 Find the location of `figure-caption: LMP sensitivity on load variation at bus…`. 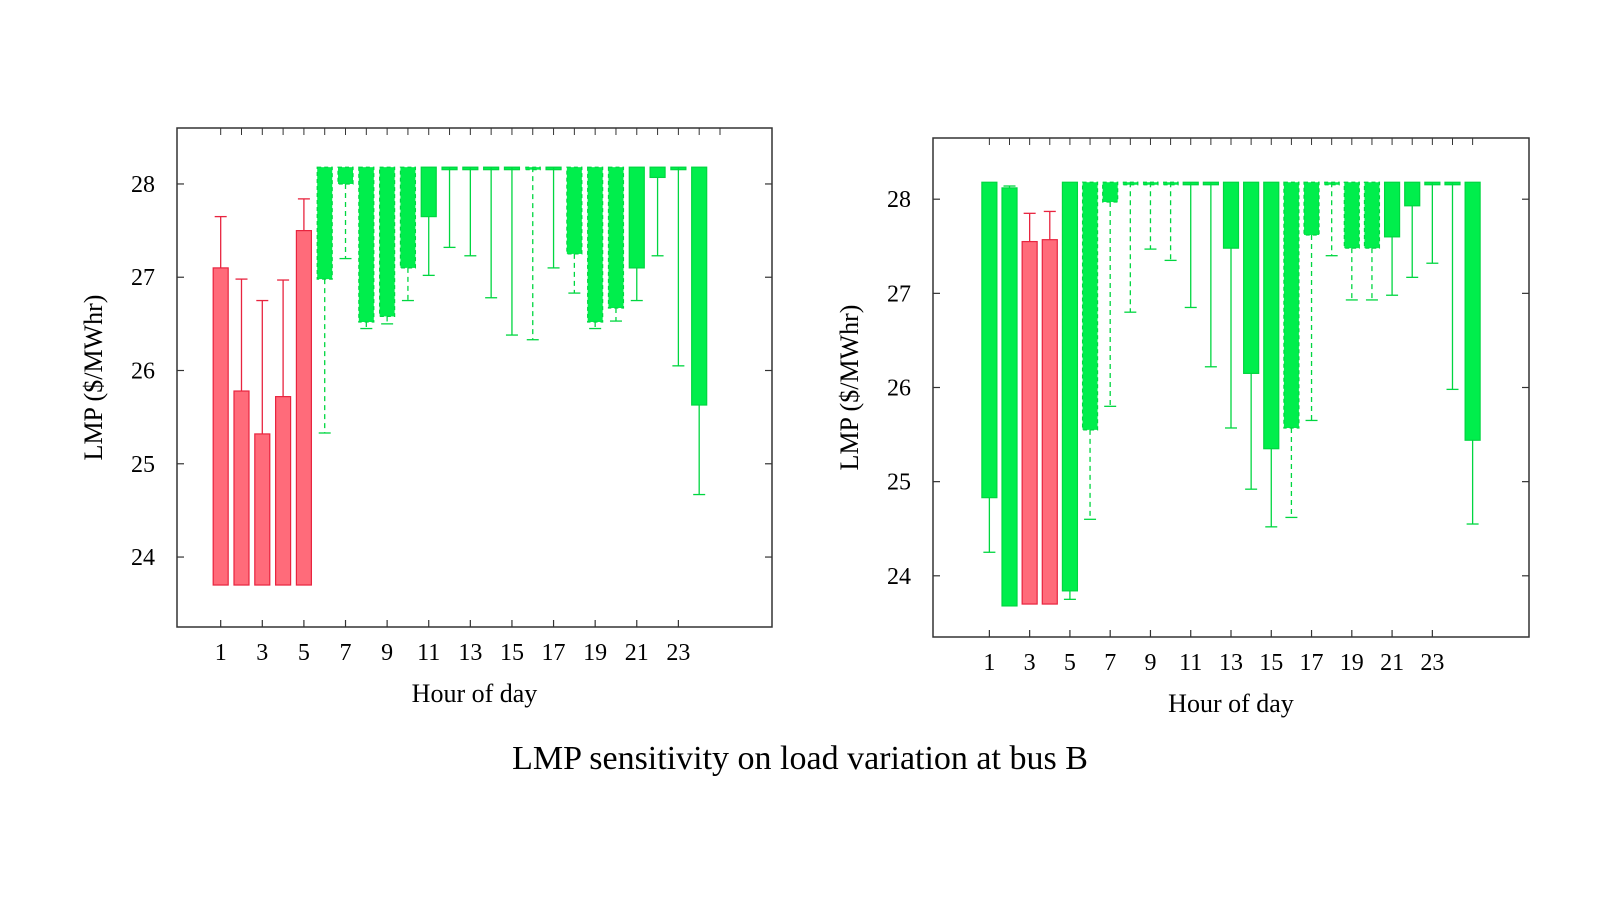

figure-caption: LMP sensitivity on load variation at bus… is located at coordinates (800, 758).